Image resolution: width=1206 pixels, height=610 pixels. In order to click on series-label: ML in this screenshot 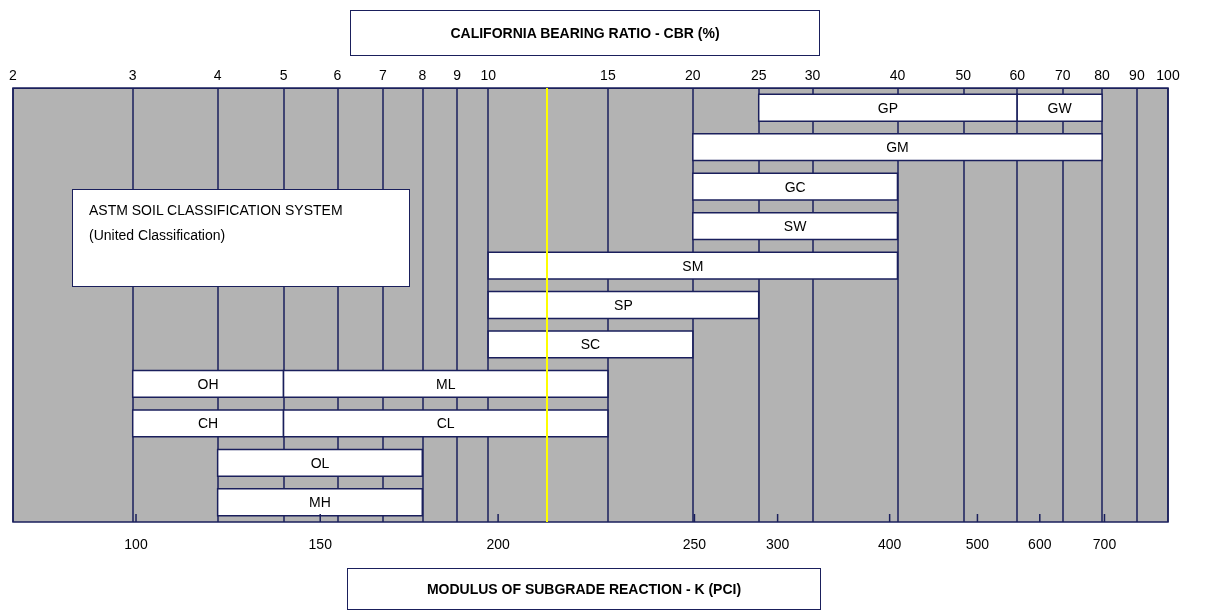, I will do `click(445, 383)`.